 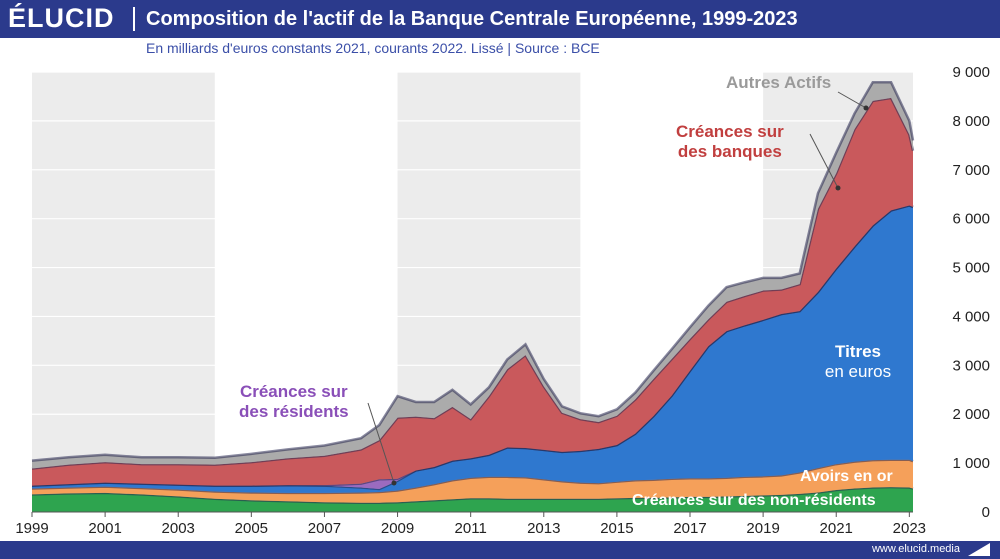 What do you see at coordinates (846, 476) in the screenshot?
I see `label-avoirs-or: Avoirs en or` at bounding box center [846, 476].